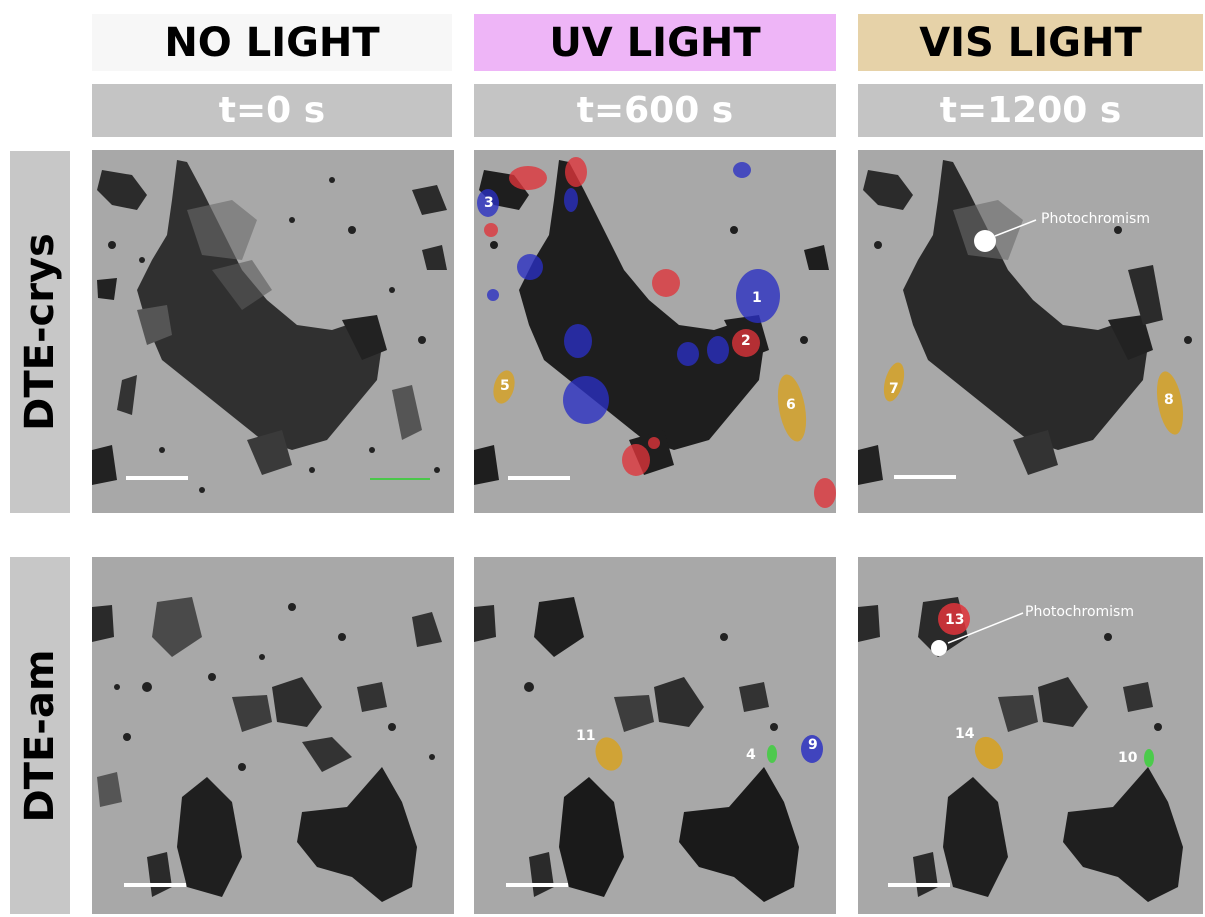 The image size is (1205, 917). I want to click on marker-11: 11, so click(585, 736).